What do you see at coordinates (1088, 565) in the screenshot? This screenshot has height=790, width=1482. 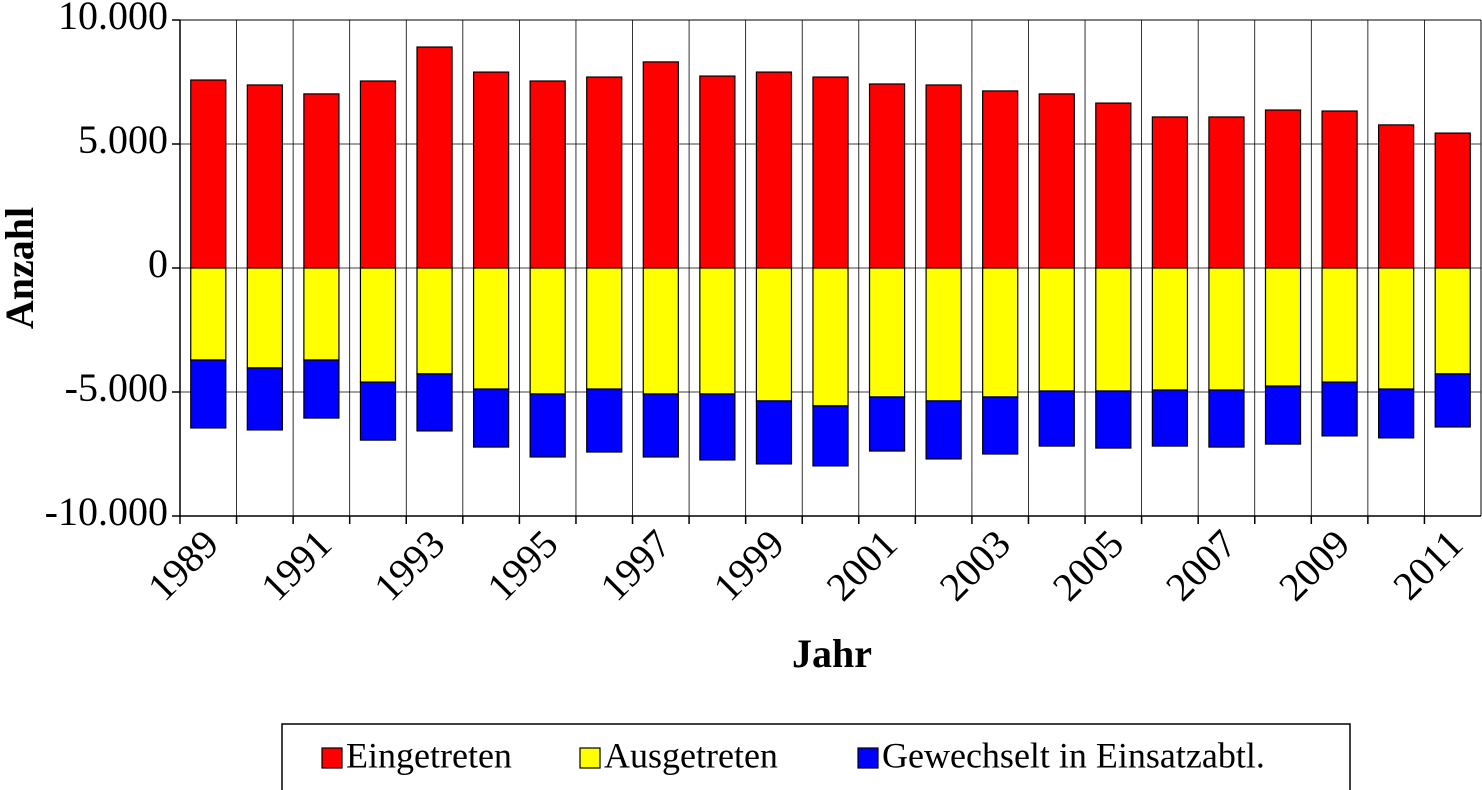 I see `x-tick-label: 2005` at bounding box center [1088, 565].